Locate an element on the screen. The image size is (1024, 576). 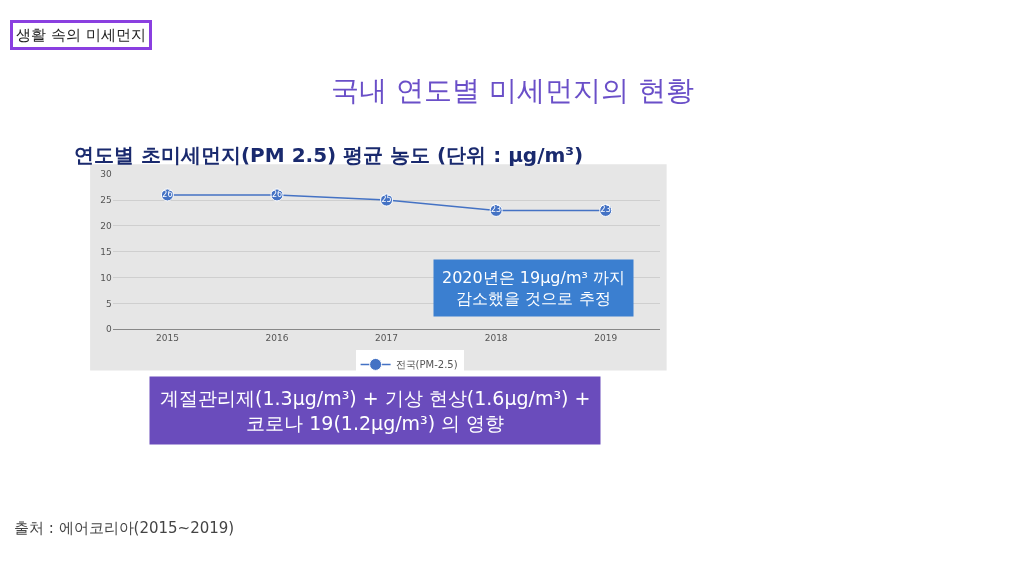
x-tick-label: 2017 is located at coordinates (387, 338).